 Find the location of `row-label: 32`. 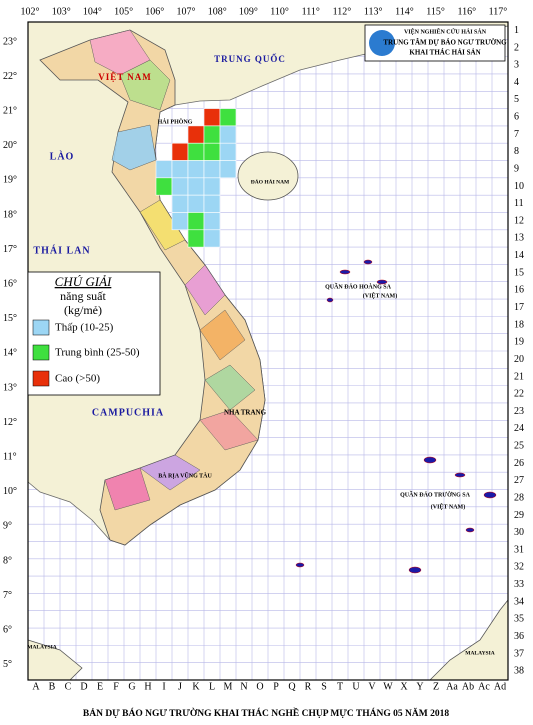

row-label: 32 is located at coordinates (519, 567).